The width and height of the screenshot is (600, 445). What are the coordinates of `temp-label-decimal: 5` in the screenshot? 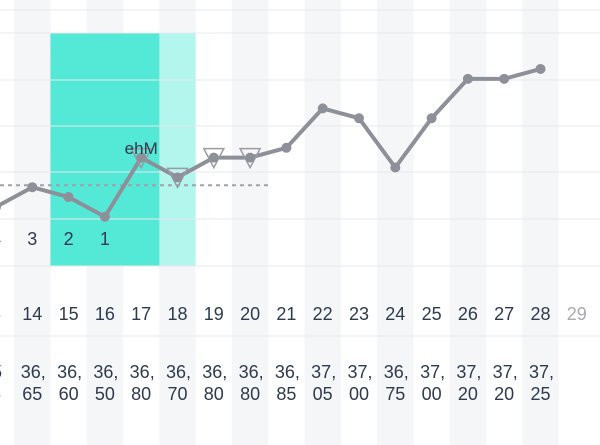 It's located at (0, 394).